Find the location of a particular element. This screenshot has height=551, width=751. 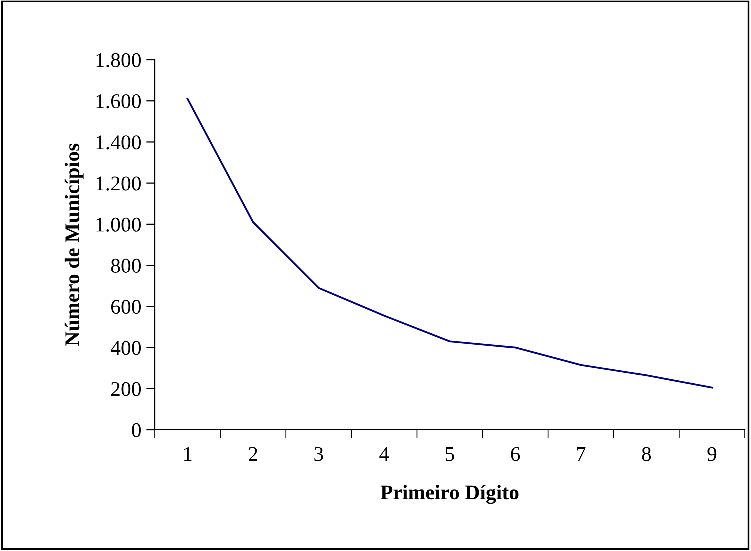

x-tick-label: 8 is located at coordinates (647, 454).